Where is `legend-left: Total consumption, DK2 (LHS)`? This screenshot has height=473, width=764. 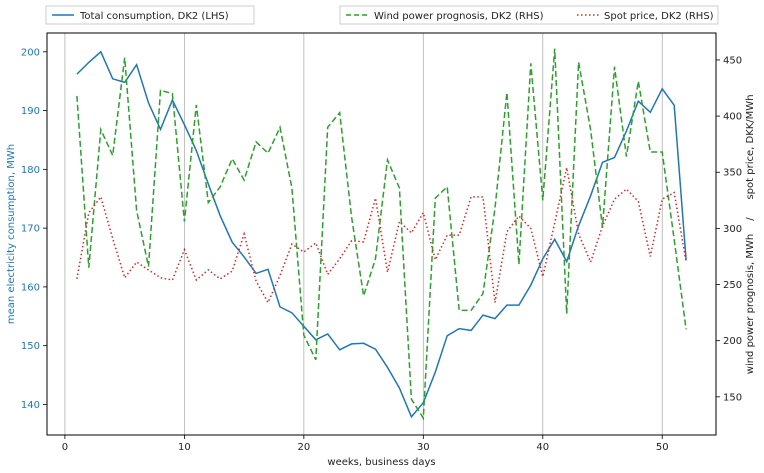 legend-left: Total consumption, DK2 (LHS) is located at coordinates (150, 15).